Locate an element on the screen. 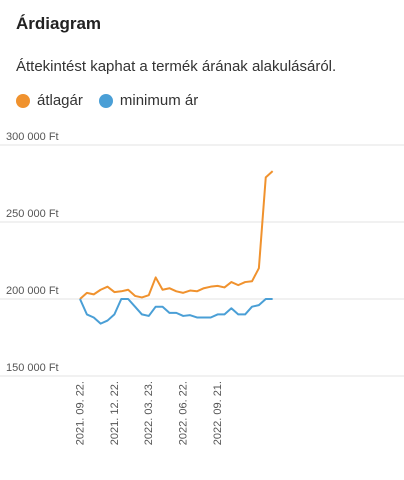 This screenshot has width=404, height=480. chart-legend: átlagár minimum ár is located at coordinates (115, 100).